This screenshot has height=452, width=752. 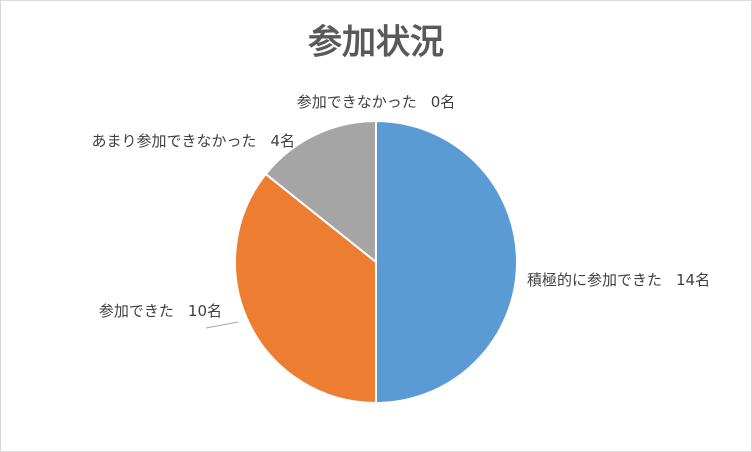 I want to click on category-label: 参加できた, so click(x=136, y=311).